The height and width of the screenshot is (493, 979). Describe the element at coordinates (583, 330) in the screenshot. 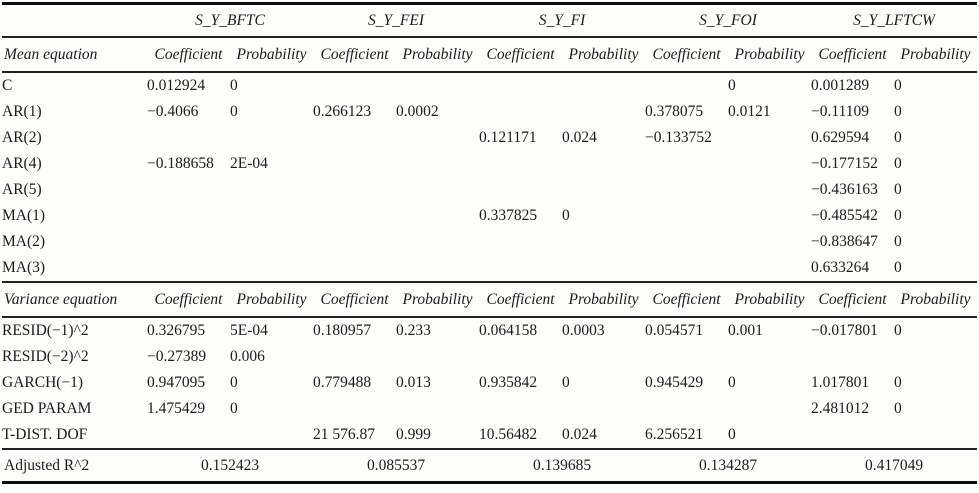

I see `probability-cell: 0.0003` at that location.